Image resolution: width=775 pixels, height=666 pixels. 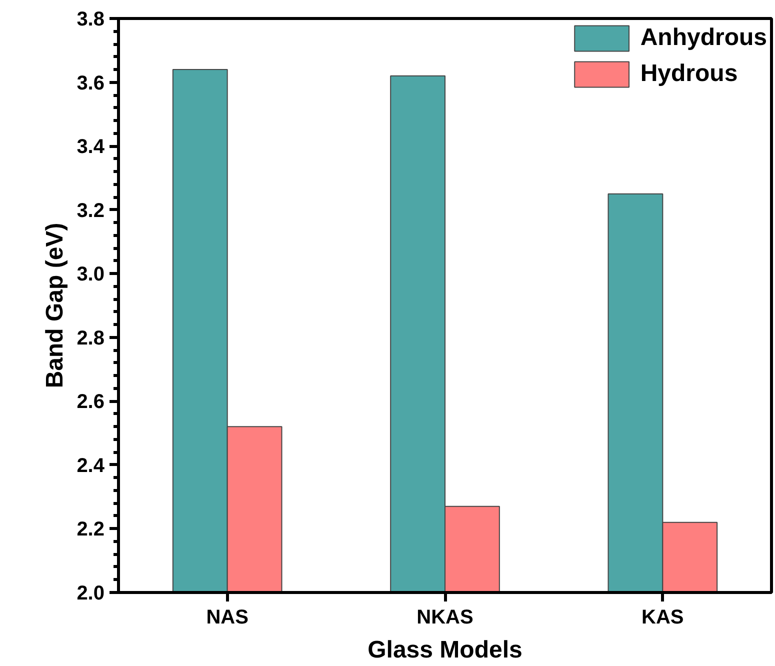 I want to click on y-tick-label: 3.2, so click(x=90, y=211).